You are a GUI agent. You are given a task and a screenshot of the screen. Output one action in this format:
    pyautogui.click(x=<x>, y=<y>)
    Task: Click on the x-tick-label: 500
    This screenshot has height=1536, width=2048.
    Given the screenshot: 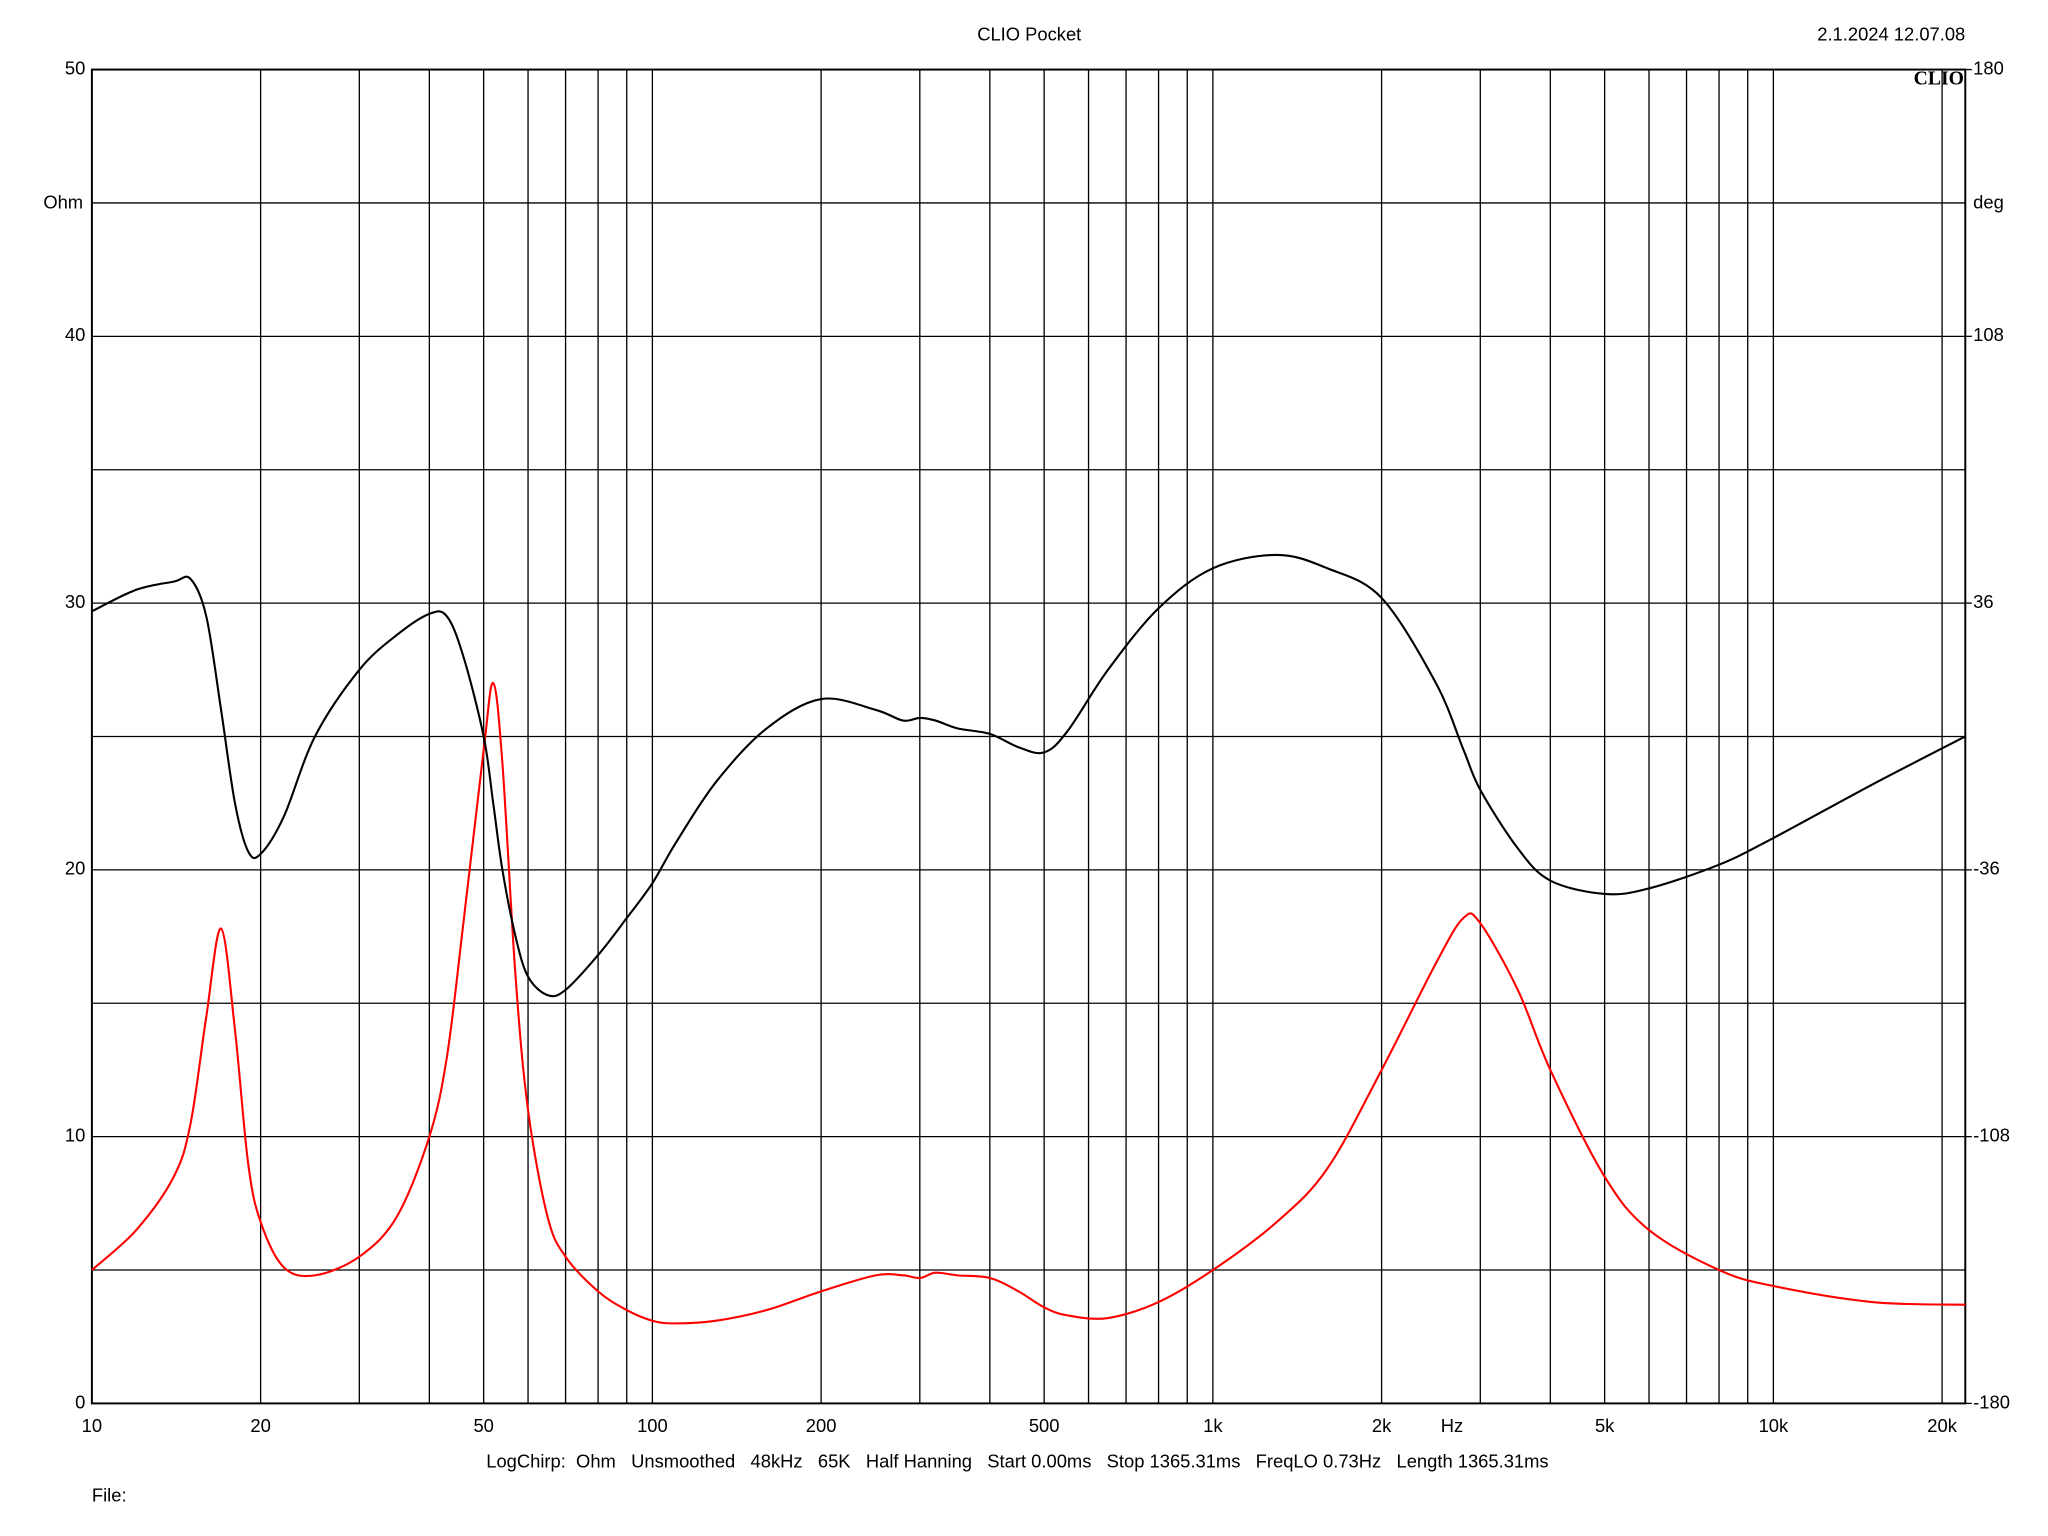 What is the action you would take?
    pyautogui.click(x=1044, y=1425)
    